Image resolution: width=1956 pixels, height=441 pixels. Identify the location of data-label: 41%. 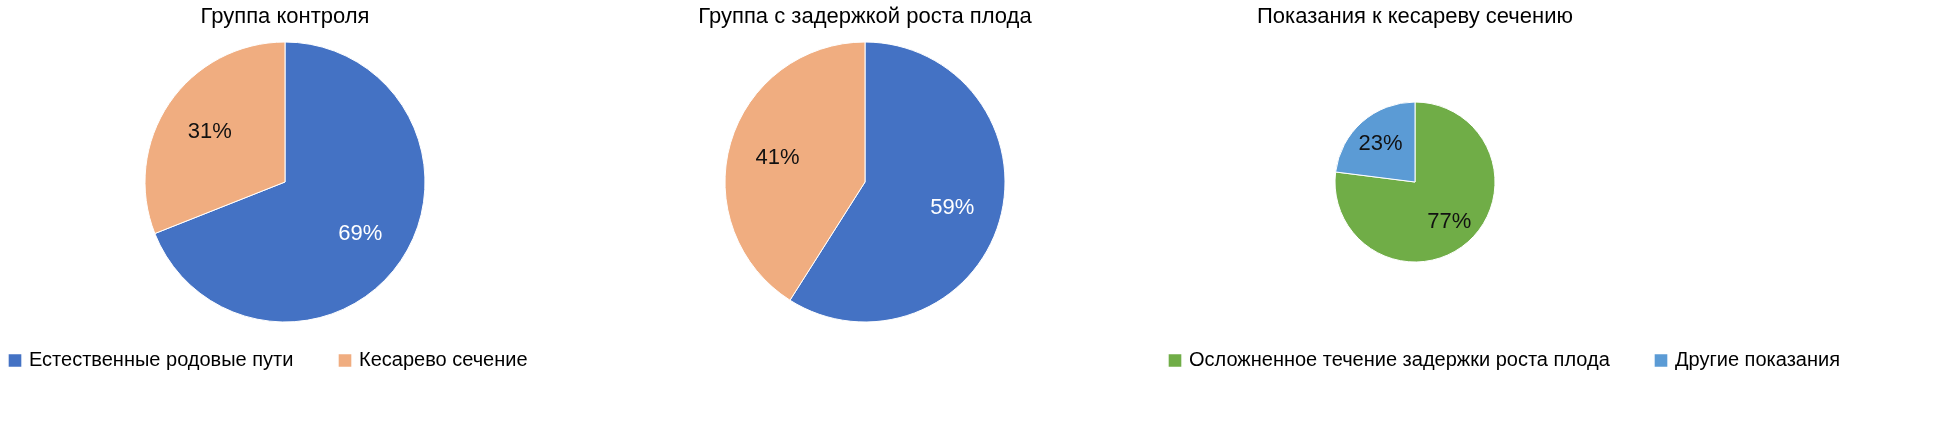
(777, 156).